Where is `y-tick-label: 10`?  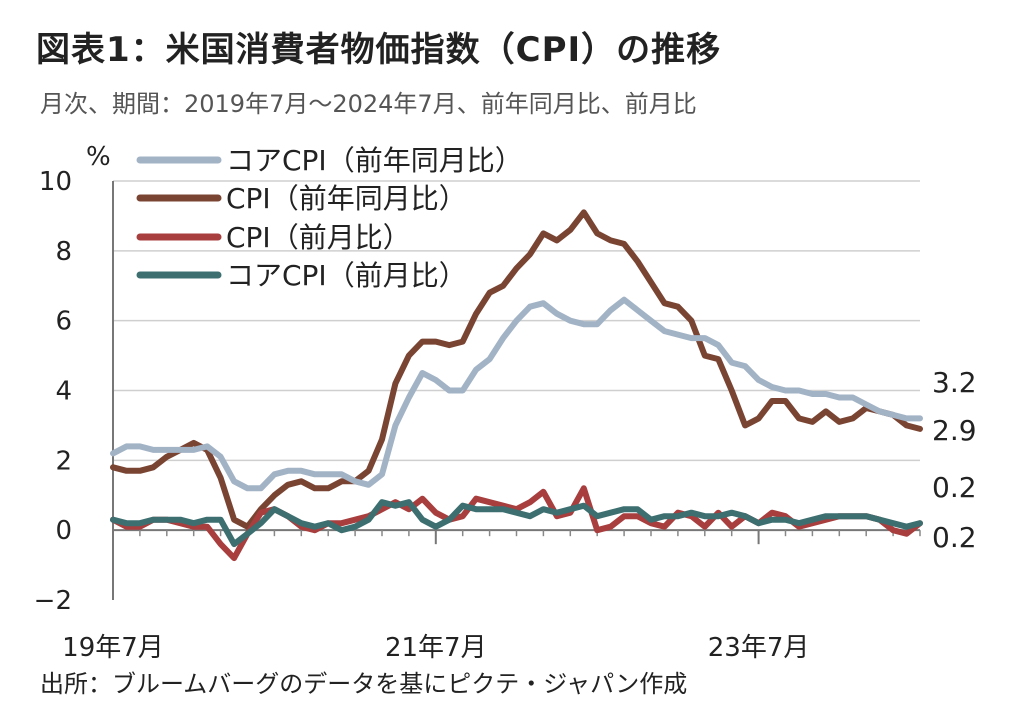
y-tick-label: 10 is located at coordinates (55, 182).